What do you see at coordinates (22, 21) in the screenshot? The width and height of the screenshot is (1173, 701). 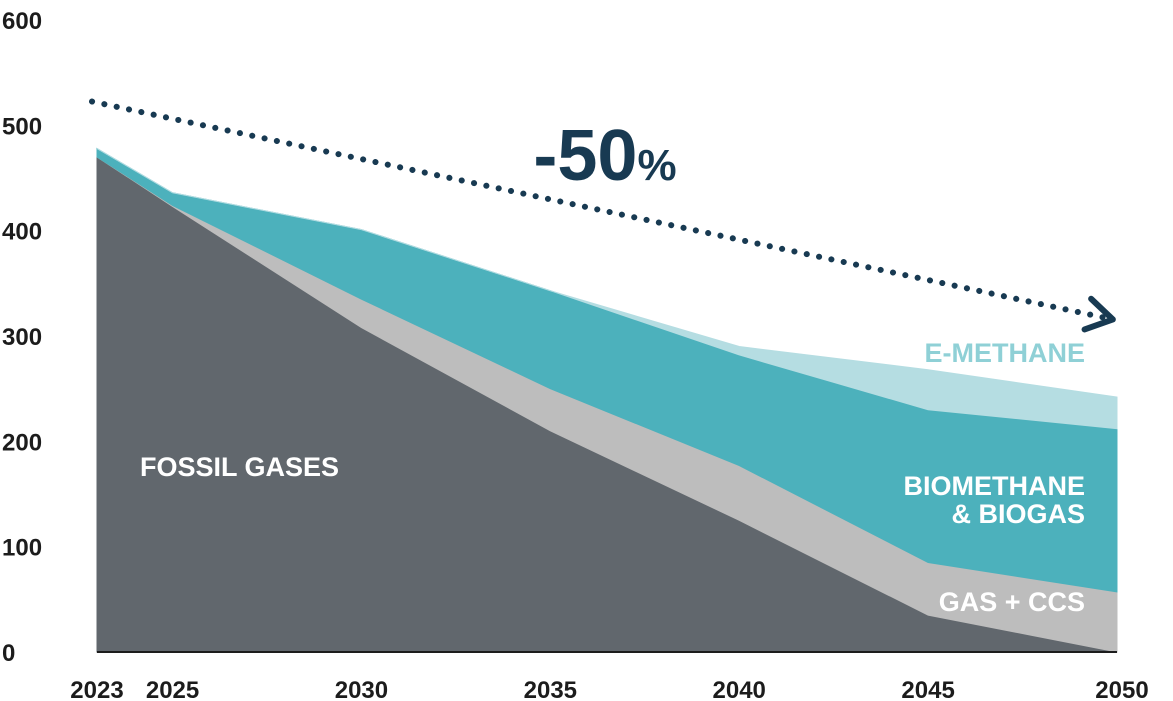 I see `y-tick-label: 600` at bounding box center [22, 21].